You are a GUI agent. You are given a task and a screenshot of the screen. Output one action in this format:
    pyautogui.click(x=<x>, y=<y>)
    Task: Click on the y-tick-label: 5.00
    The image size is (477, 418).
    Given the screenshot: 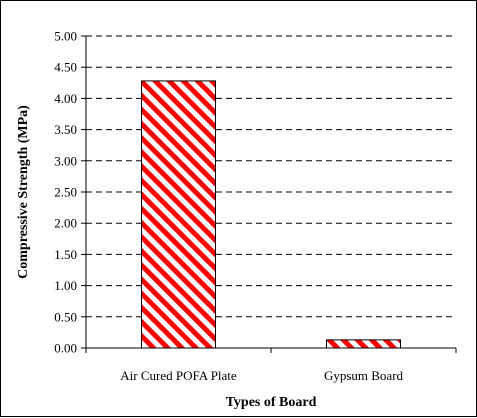 What is the action you would take?
    pyautogui.click(x=65, y=36)
    